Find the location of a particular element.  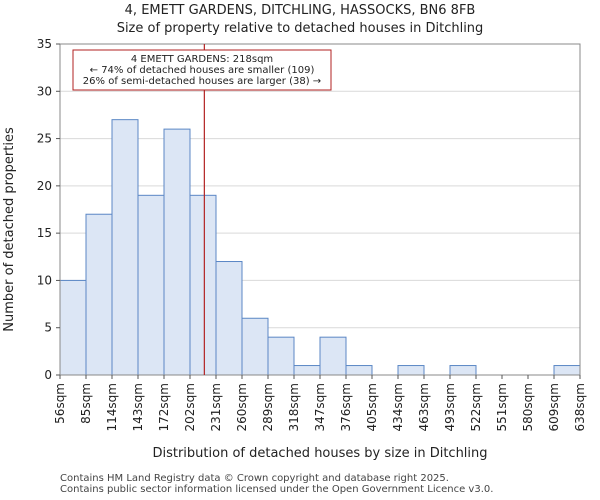

x-tick-label: 56sqm is located at coordinates (60, 403).